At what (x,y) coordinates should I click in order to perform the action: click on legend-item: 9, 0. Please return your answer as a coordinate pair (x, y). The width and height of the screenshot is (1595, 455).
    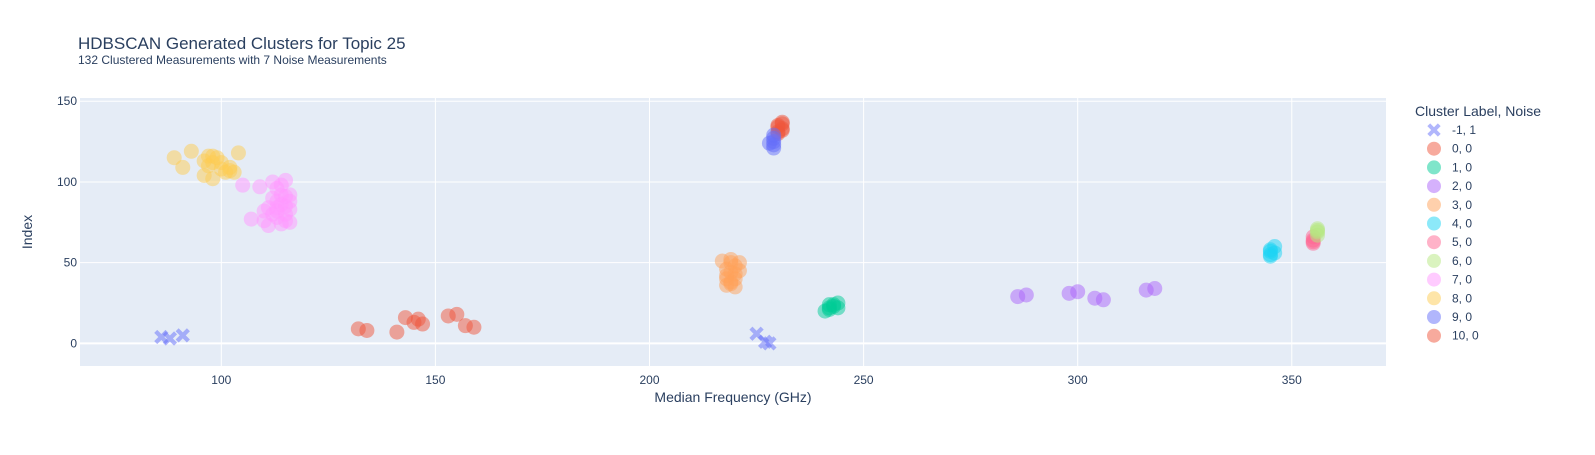
    Looking at the image, I should click on (1449, 317).